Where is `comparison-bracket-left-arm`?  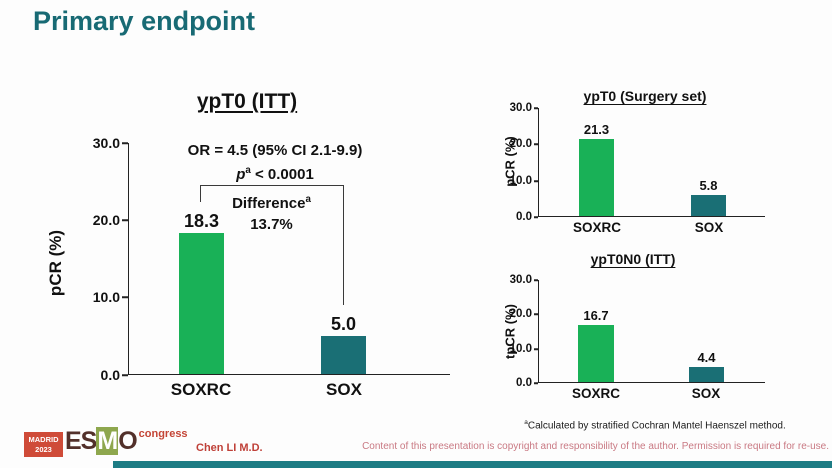 comparison-bracket-left-arm is located at coordinates (200, 193).